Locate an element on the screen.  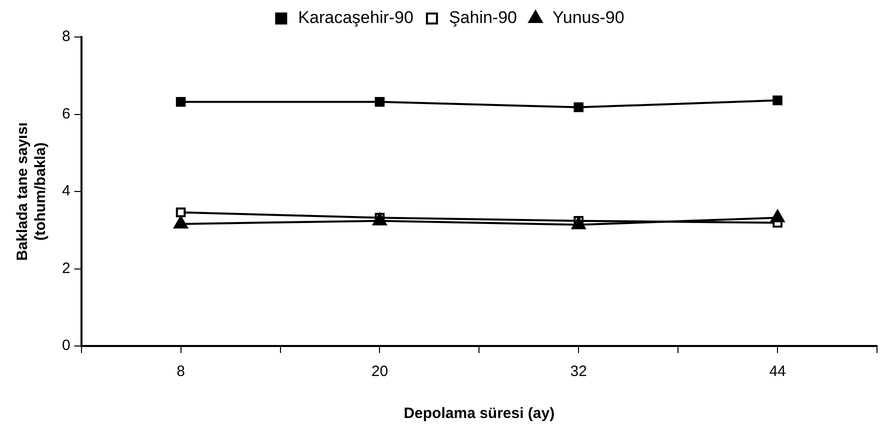
x-tick-label: 44 is located at coordinates (777, 371).